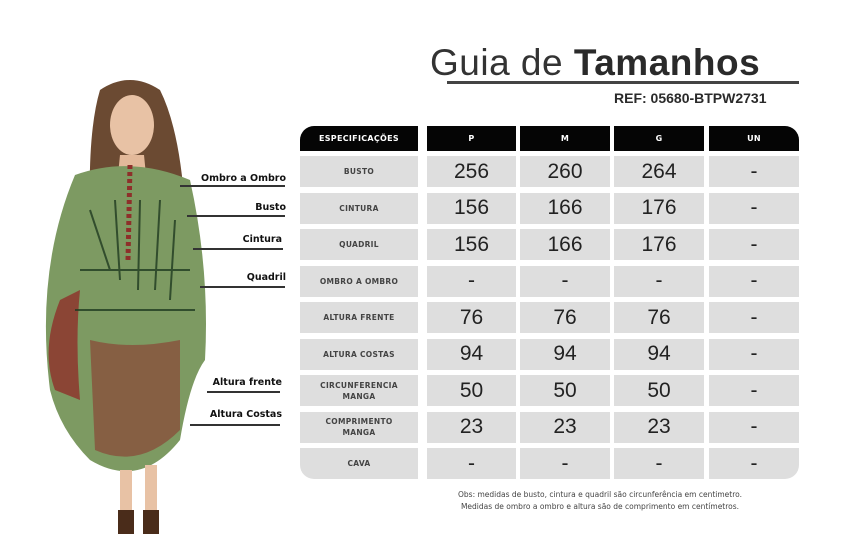 This screenshot has width=846, height=534. Describe the element at coordinates (359, 463) in the screenshot. I see `spec-label: CAVA` at that location.